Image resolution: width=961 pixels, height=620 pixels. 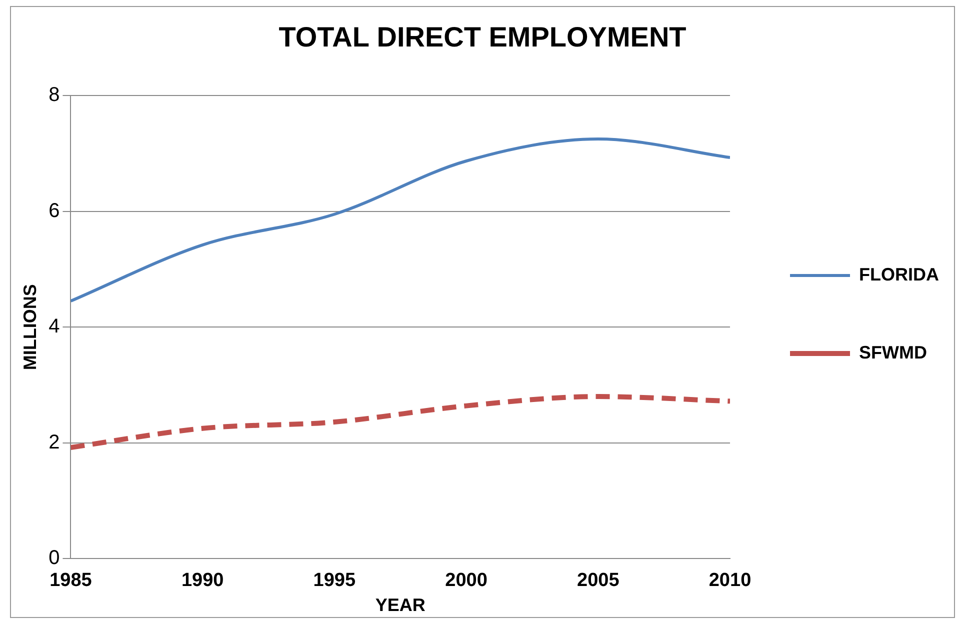 I want to click on x-tick-label: 2005, so click(x=598, y=581).